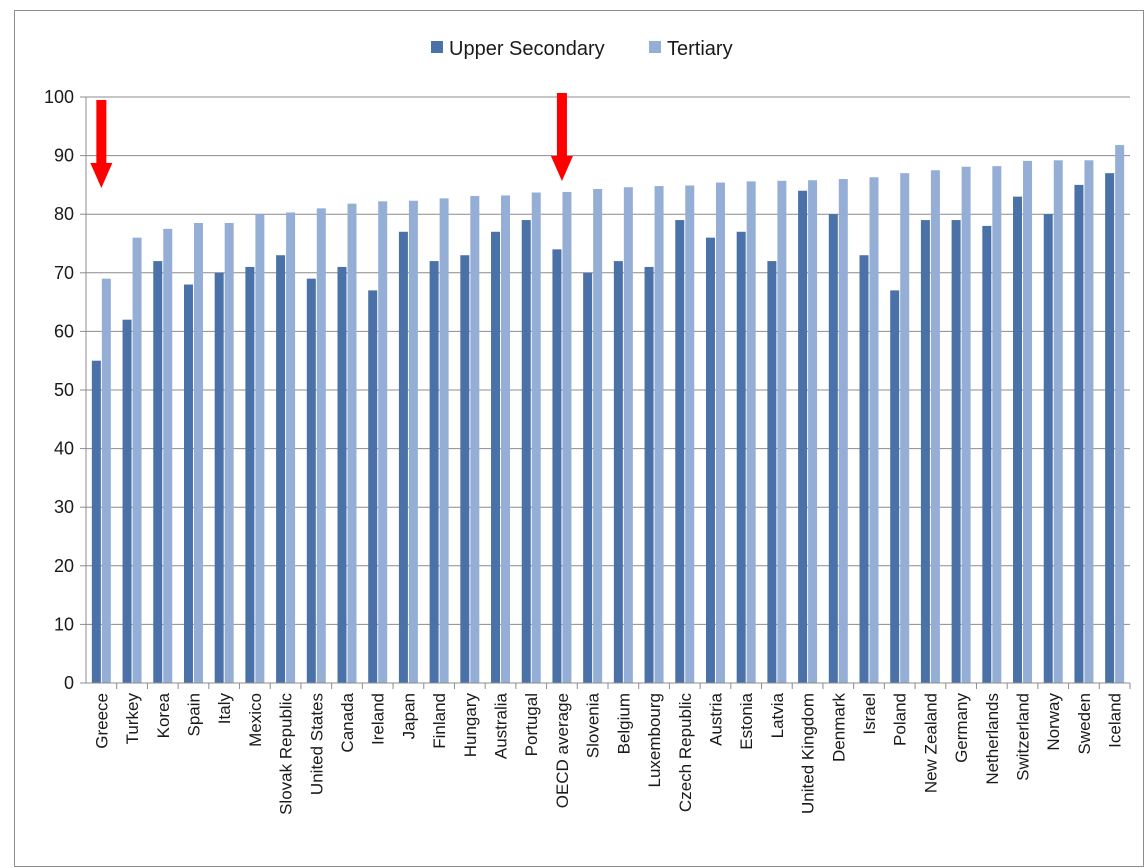 The height and width of the screenshot is (868, 1145). What do you see at coordinates (437, 47) in the screenshot?
I see `legend-swatch-upper-secondary` at bounding box center [437, 47].